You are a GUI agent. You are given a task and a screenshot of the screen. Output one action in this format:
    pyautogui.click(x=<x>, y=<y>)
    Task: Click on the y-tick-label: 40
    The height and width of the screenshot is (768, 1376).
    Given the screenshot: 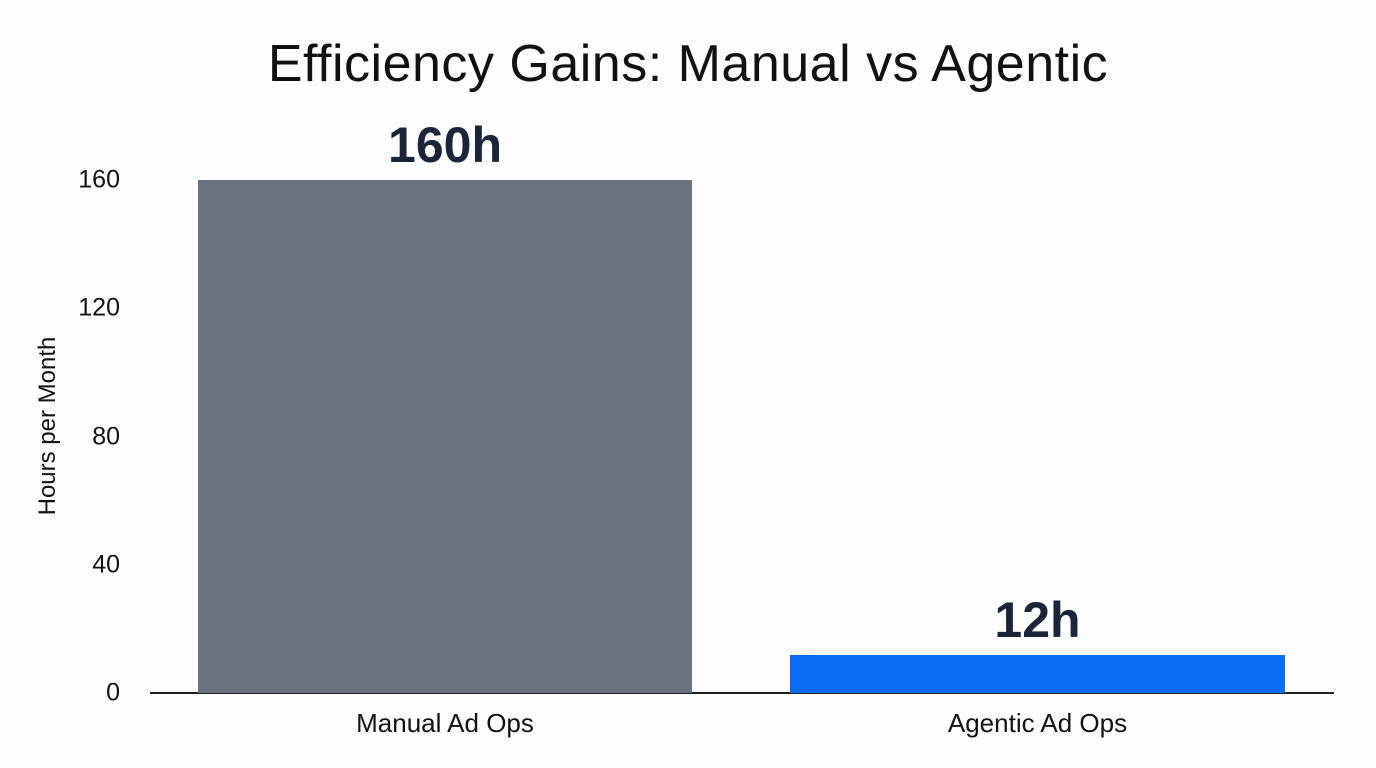 What is the action you would take?
    pyautogui.click(x=106, y=564)
    